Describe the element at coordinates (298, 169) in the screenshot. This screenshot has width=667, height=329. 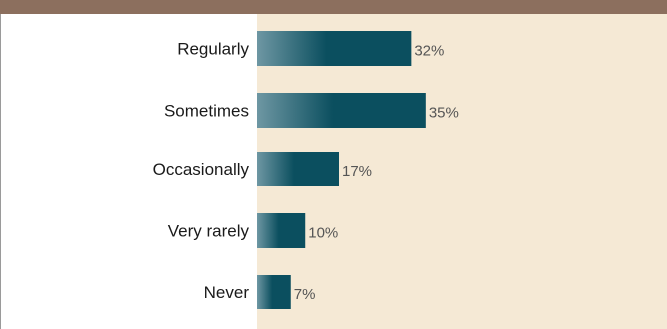
I see `bar-occasionally` at that location.